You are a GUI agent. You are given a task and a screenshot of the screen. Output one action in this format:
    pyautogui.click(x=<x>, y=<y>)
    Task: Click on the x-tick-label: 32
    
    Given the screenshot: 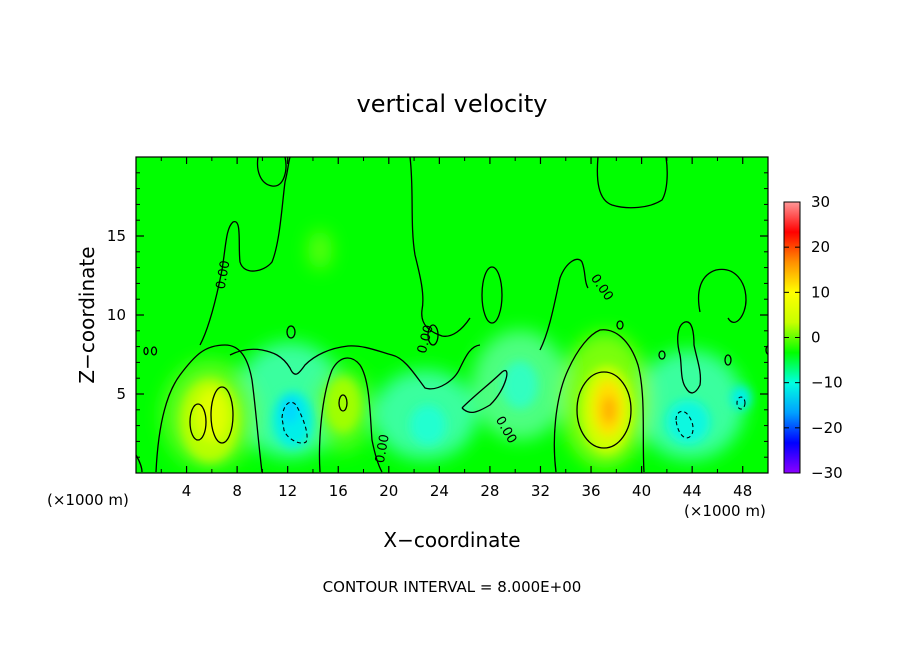 What is the action you would take?
    pyautogui.click(x=540, y=491)
    